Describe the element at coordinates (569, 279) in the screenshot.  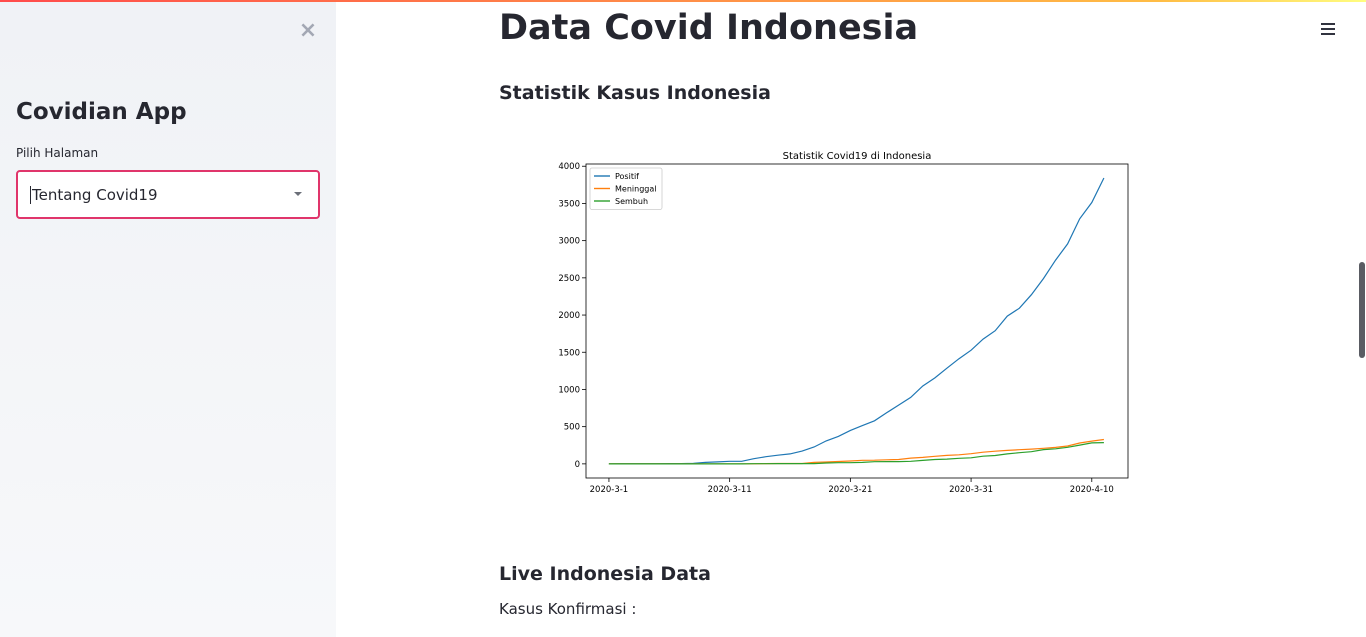
I see `y-tick-label: 2500` at that location.